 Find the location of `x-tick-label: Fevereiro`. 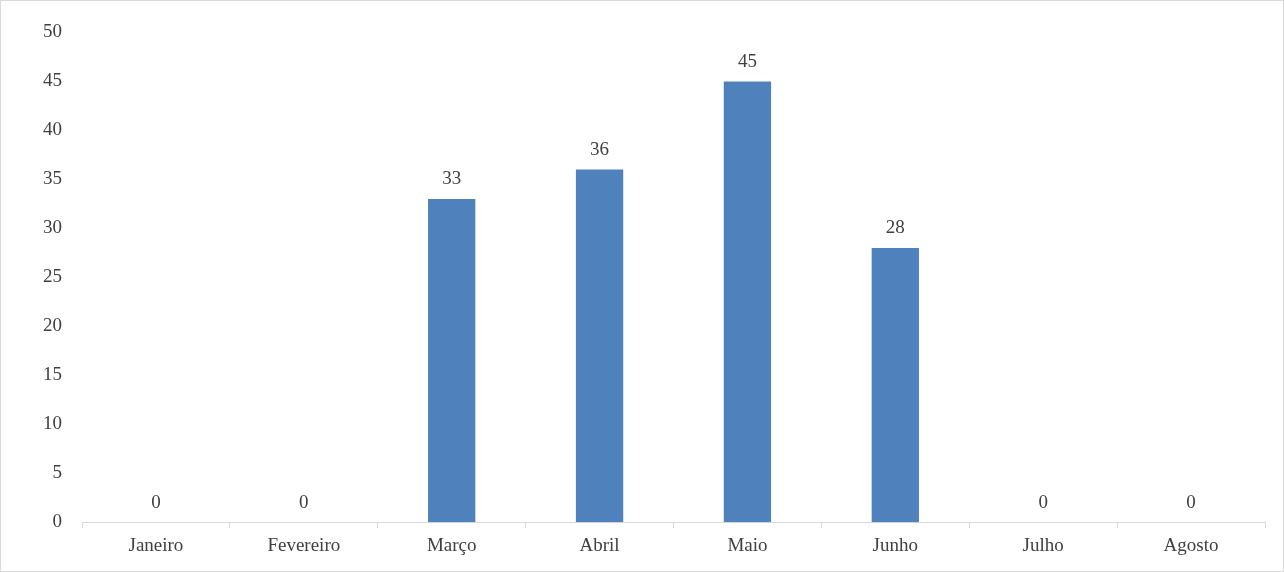

x-tick-label: Fevereiro is located at coordinates (304, 544).